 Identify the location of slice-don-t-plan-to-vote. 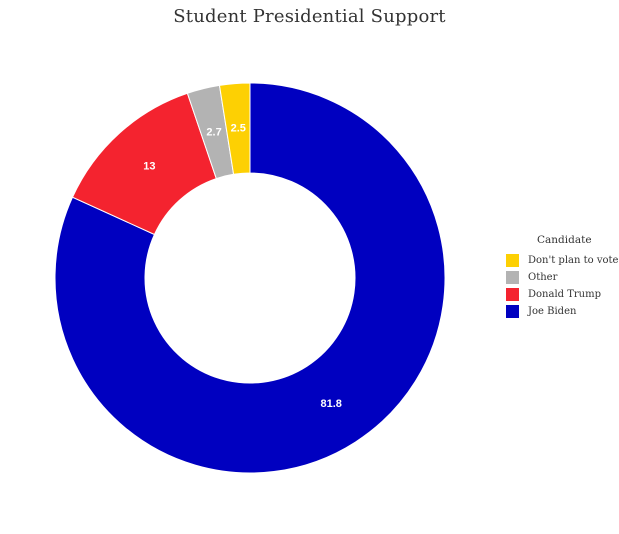
(234, 128).